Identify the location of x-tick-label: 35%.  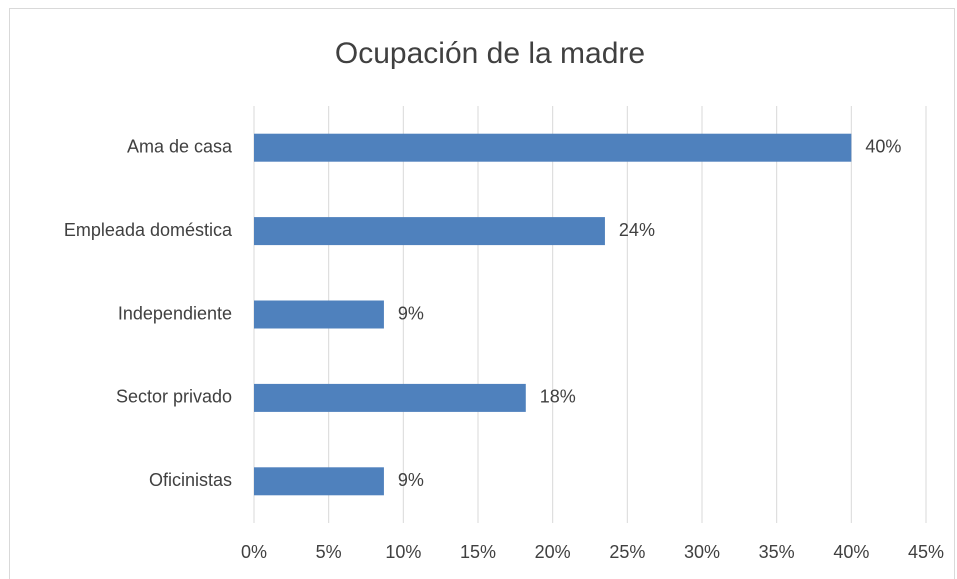
(777, 552).